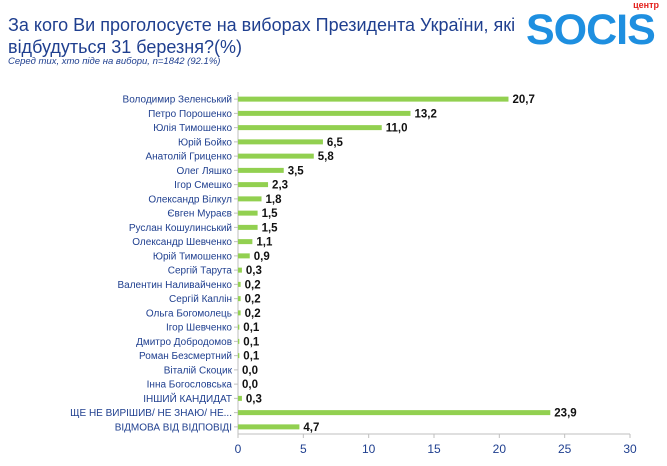 This screenshot has height=466, width=667. I want to click on category-label: Сергій Каплін, so click(200, 299).